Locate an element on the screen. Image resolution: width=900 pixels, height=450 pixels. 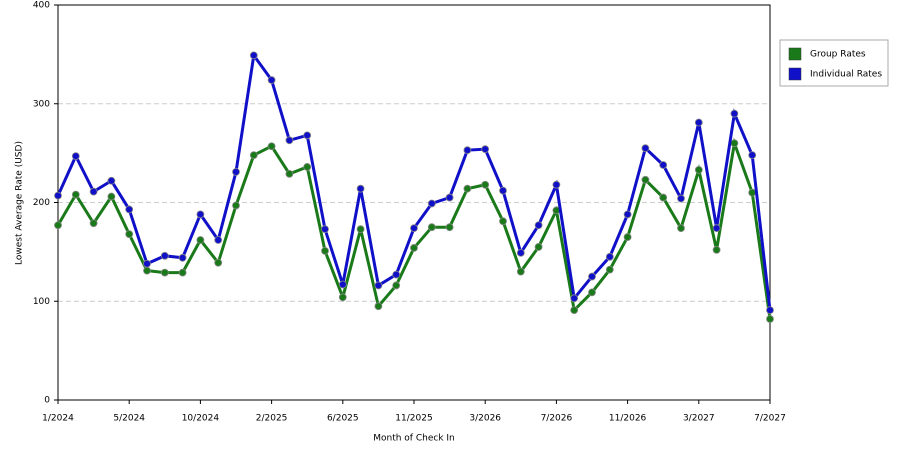
y-axis-title: Lowest Average Rate (USD) is located at coordinates (20, 203).